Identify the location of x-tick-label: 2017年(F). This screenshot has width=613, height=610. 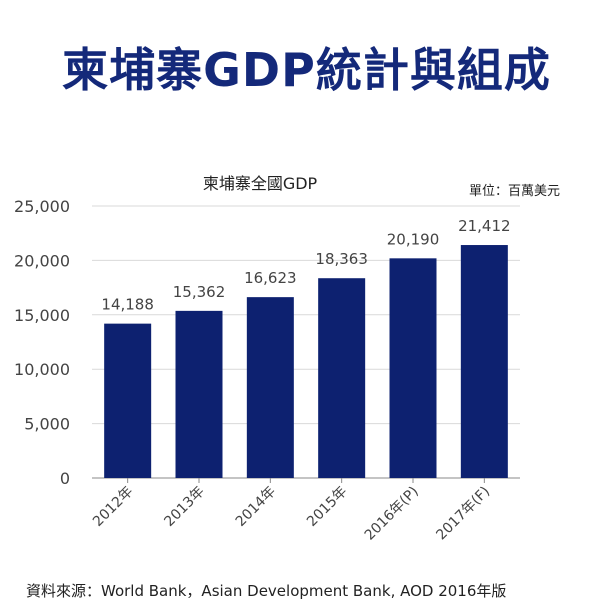
(463, 514).